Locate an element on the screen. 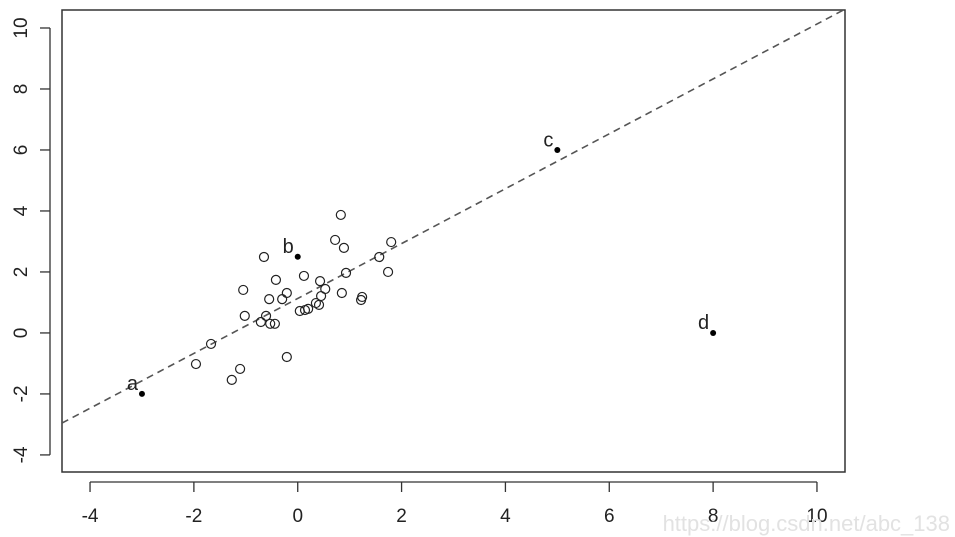 The image size is (955, 537). y-tick-label: -4 is located at coordinates (21, 454).